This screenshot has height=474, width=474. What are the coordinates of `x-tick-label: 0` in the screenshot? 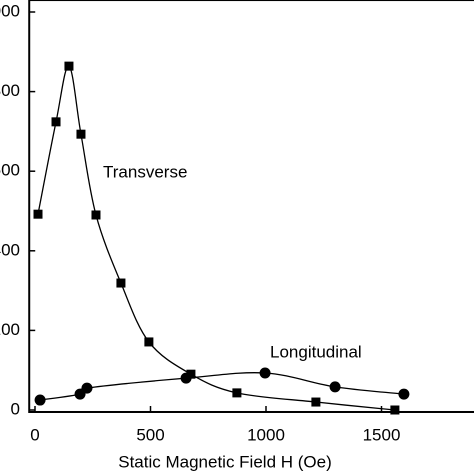 It's located at (34, 434).